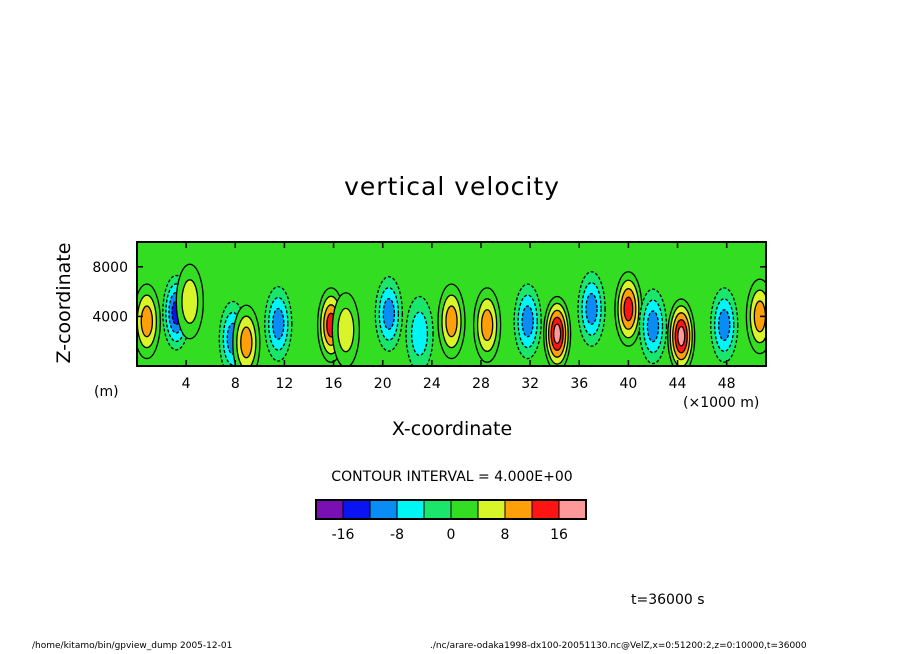  What do you see at coordinates (186, 384) in the screenshot?
I see `x-tick-label: 4` at bounding box center [186, 384].